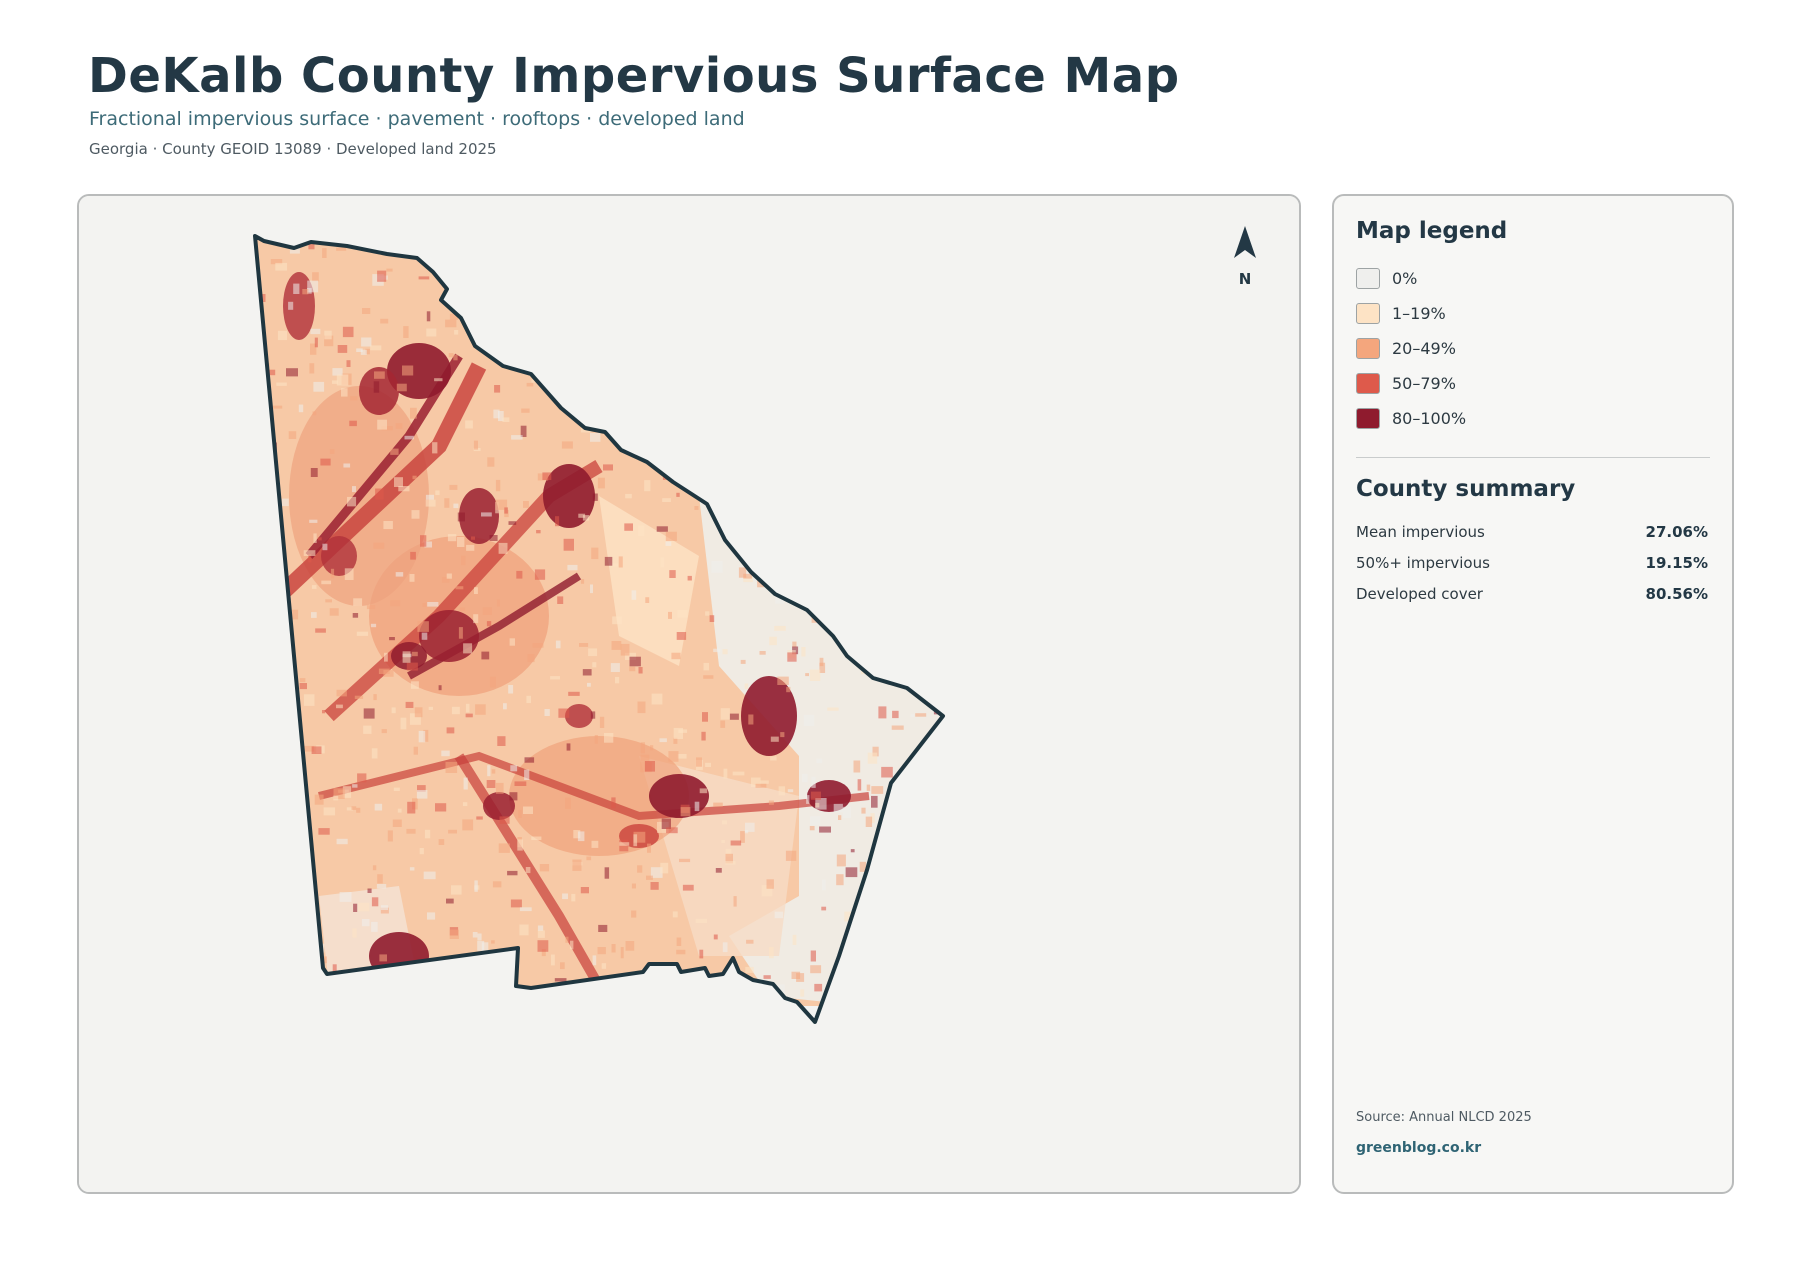 The image size is (1800, 1273). Describe the element at coordinates (1423, 562) in the screenshot. I see `stat-label: 50%+ impervious` at that location.